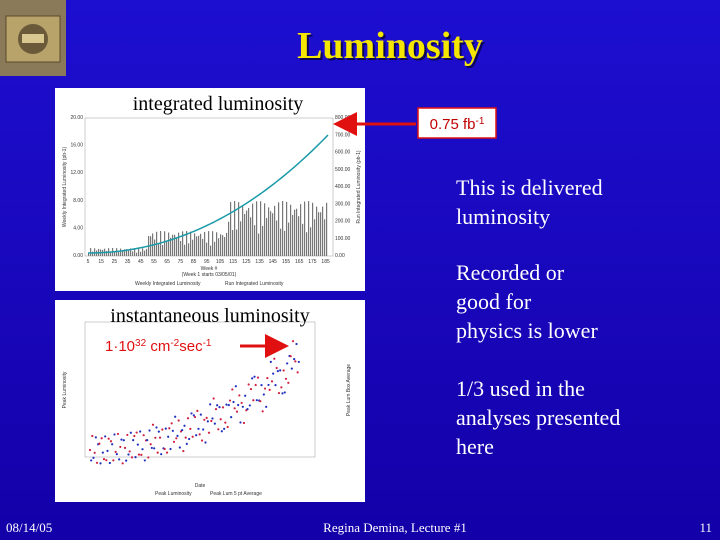 This screenshot has width=720, height=540. What do you see at coordinates (191, 346) in the screenshot?
I see `text-run: sec` at bounding box center [191, 346].